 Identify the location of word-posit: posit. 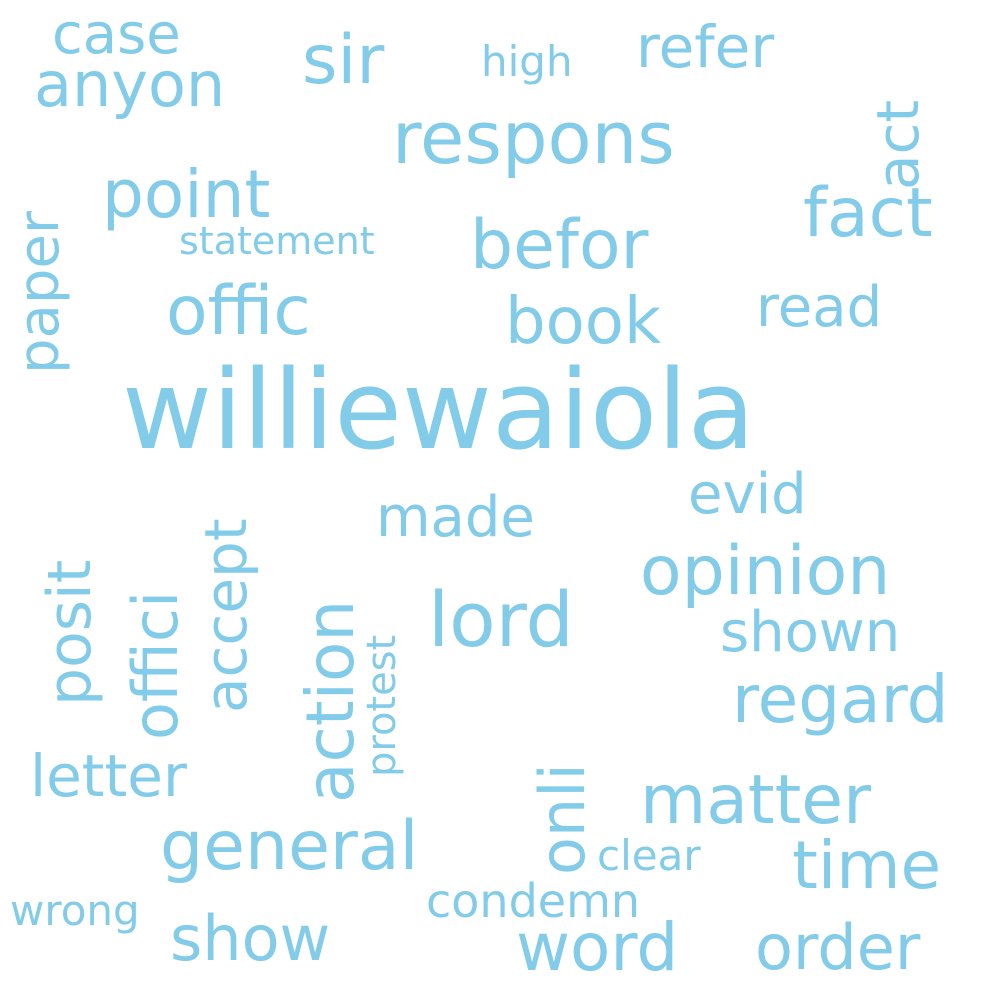
(70, 632).